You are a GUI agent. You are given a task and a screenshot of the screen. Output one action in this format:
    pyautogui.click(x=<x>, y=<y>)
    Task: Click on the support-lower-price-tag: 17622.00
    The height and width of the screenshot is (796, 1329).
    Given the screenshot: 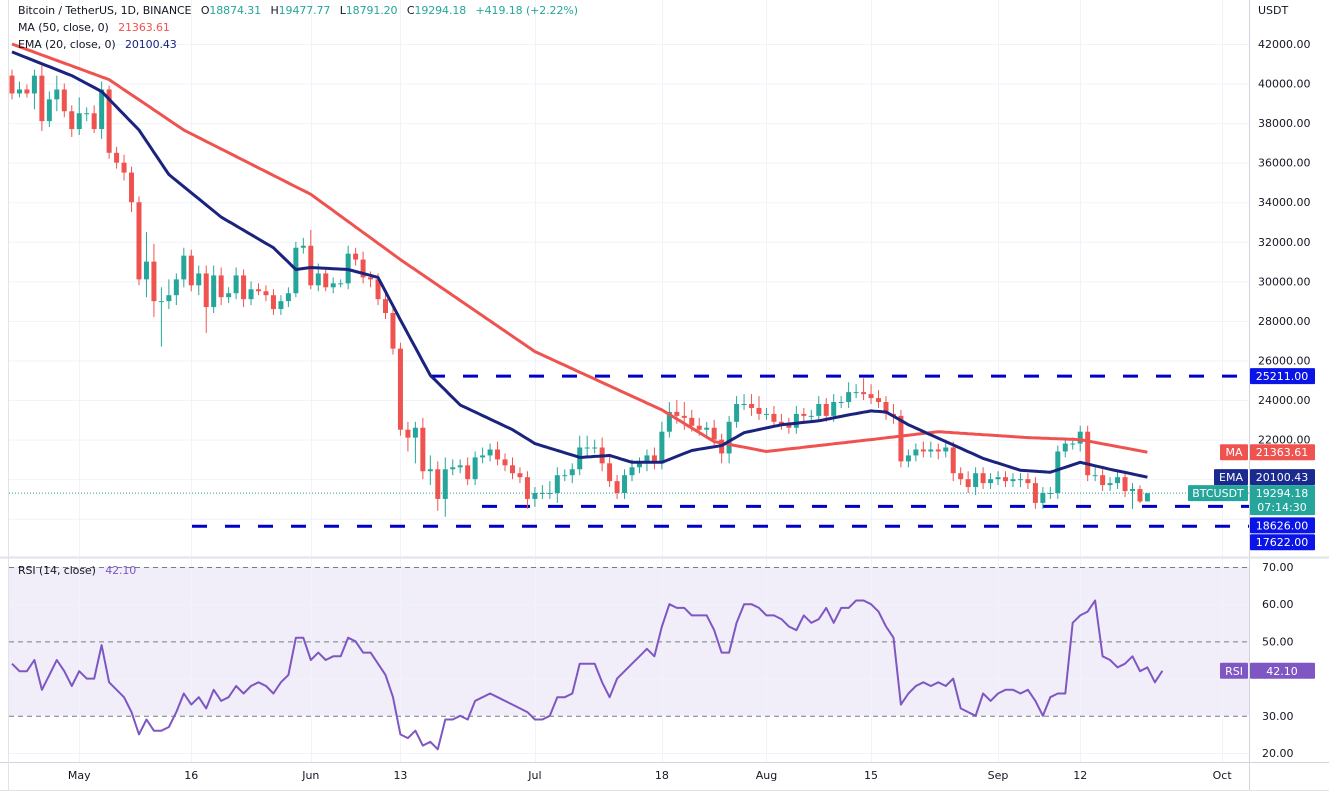 What is the action you would take?
    pyautogui.click(x=1282, y=542)
    